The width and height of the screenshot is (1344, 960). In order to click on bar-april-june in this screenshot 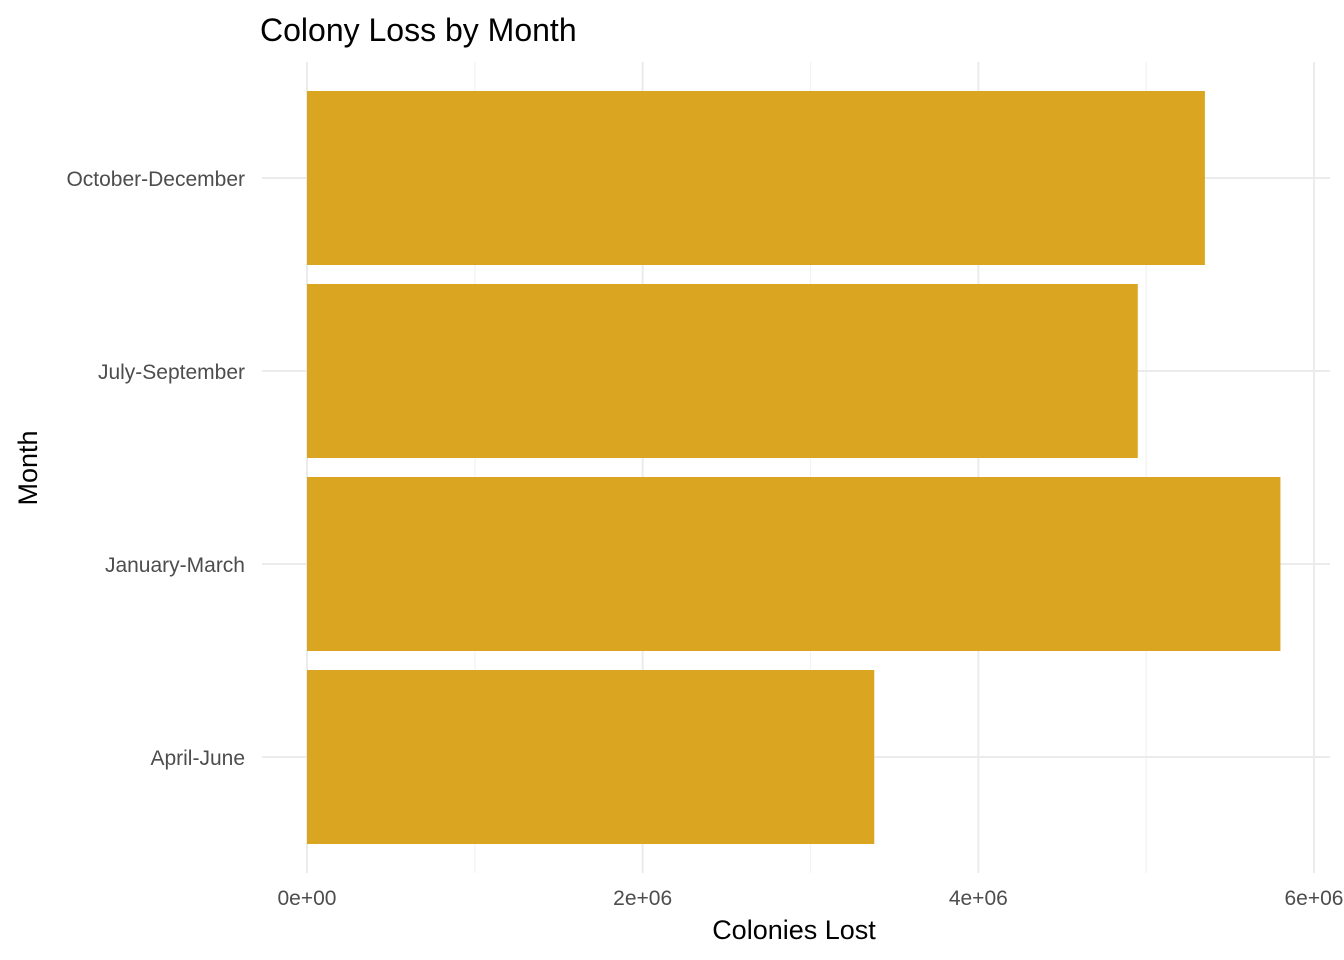, I will do `click(591, 757)`.